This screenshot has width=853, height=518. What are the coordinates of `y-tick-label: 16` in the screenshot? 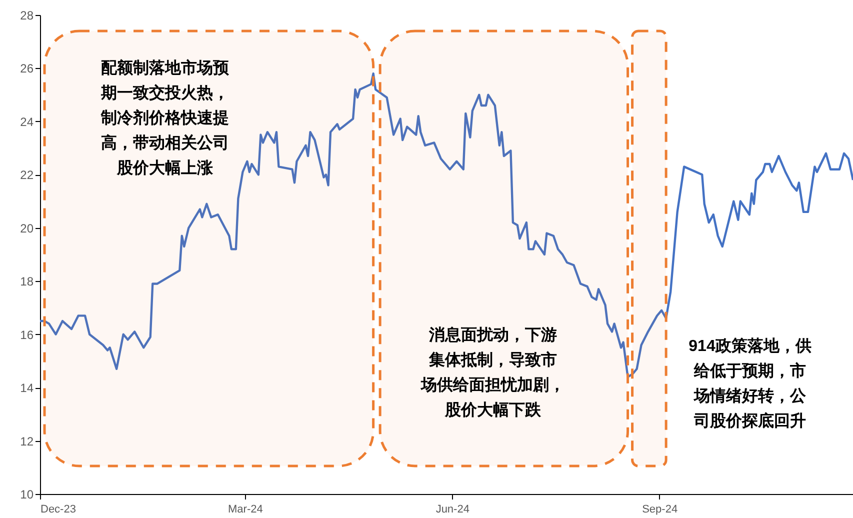 It's located at (27, 335).